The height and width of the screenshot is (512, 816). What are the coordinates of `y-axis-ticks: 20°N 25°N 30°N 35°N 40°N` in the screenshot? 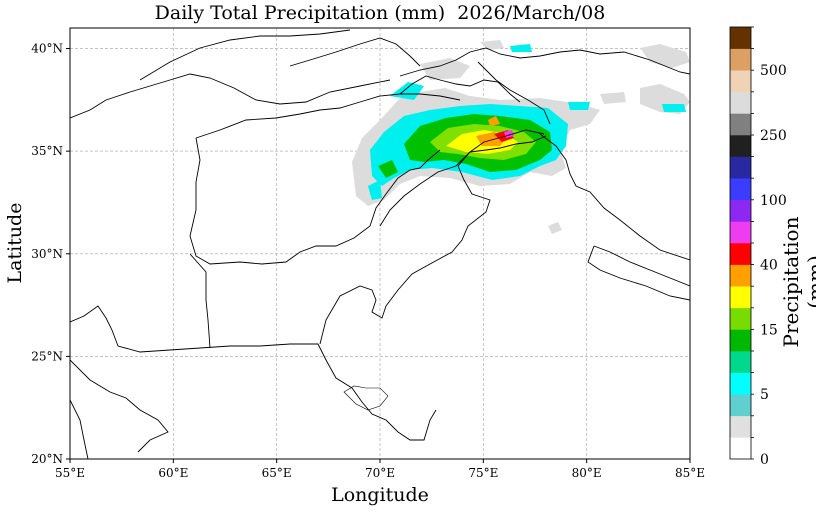 It's located at (50, 254).